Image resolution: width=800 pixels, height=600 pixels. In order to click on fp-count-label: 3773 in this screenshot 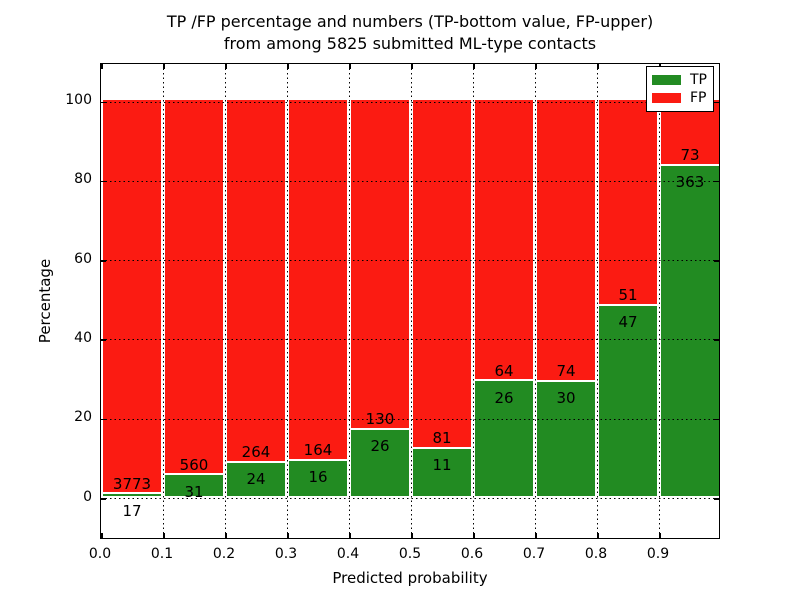, I will do `click(132, 483)`.